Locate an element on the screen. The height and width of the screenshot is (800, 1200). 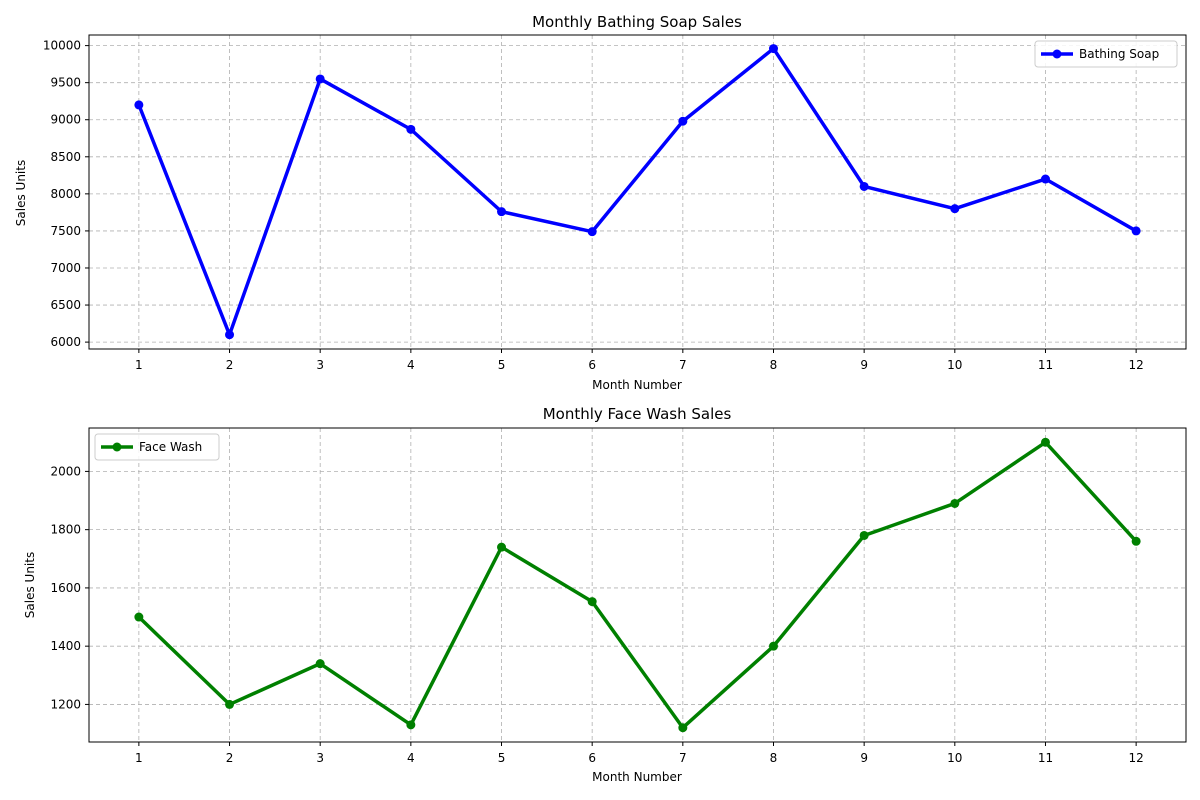
legend: Face Wash is located at coordinates (157, 447).